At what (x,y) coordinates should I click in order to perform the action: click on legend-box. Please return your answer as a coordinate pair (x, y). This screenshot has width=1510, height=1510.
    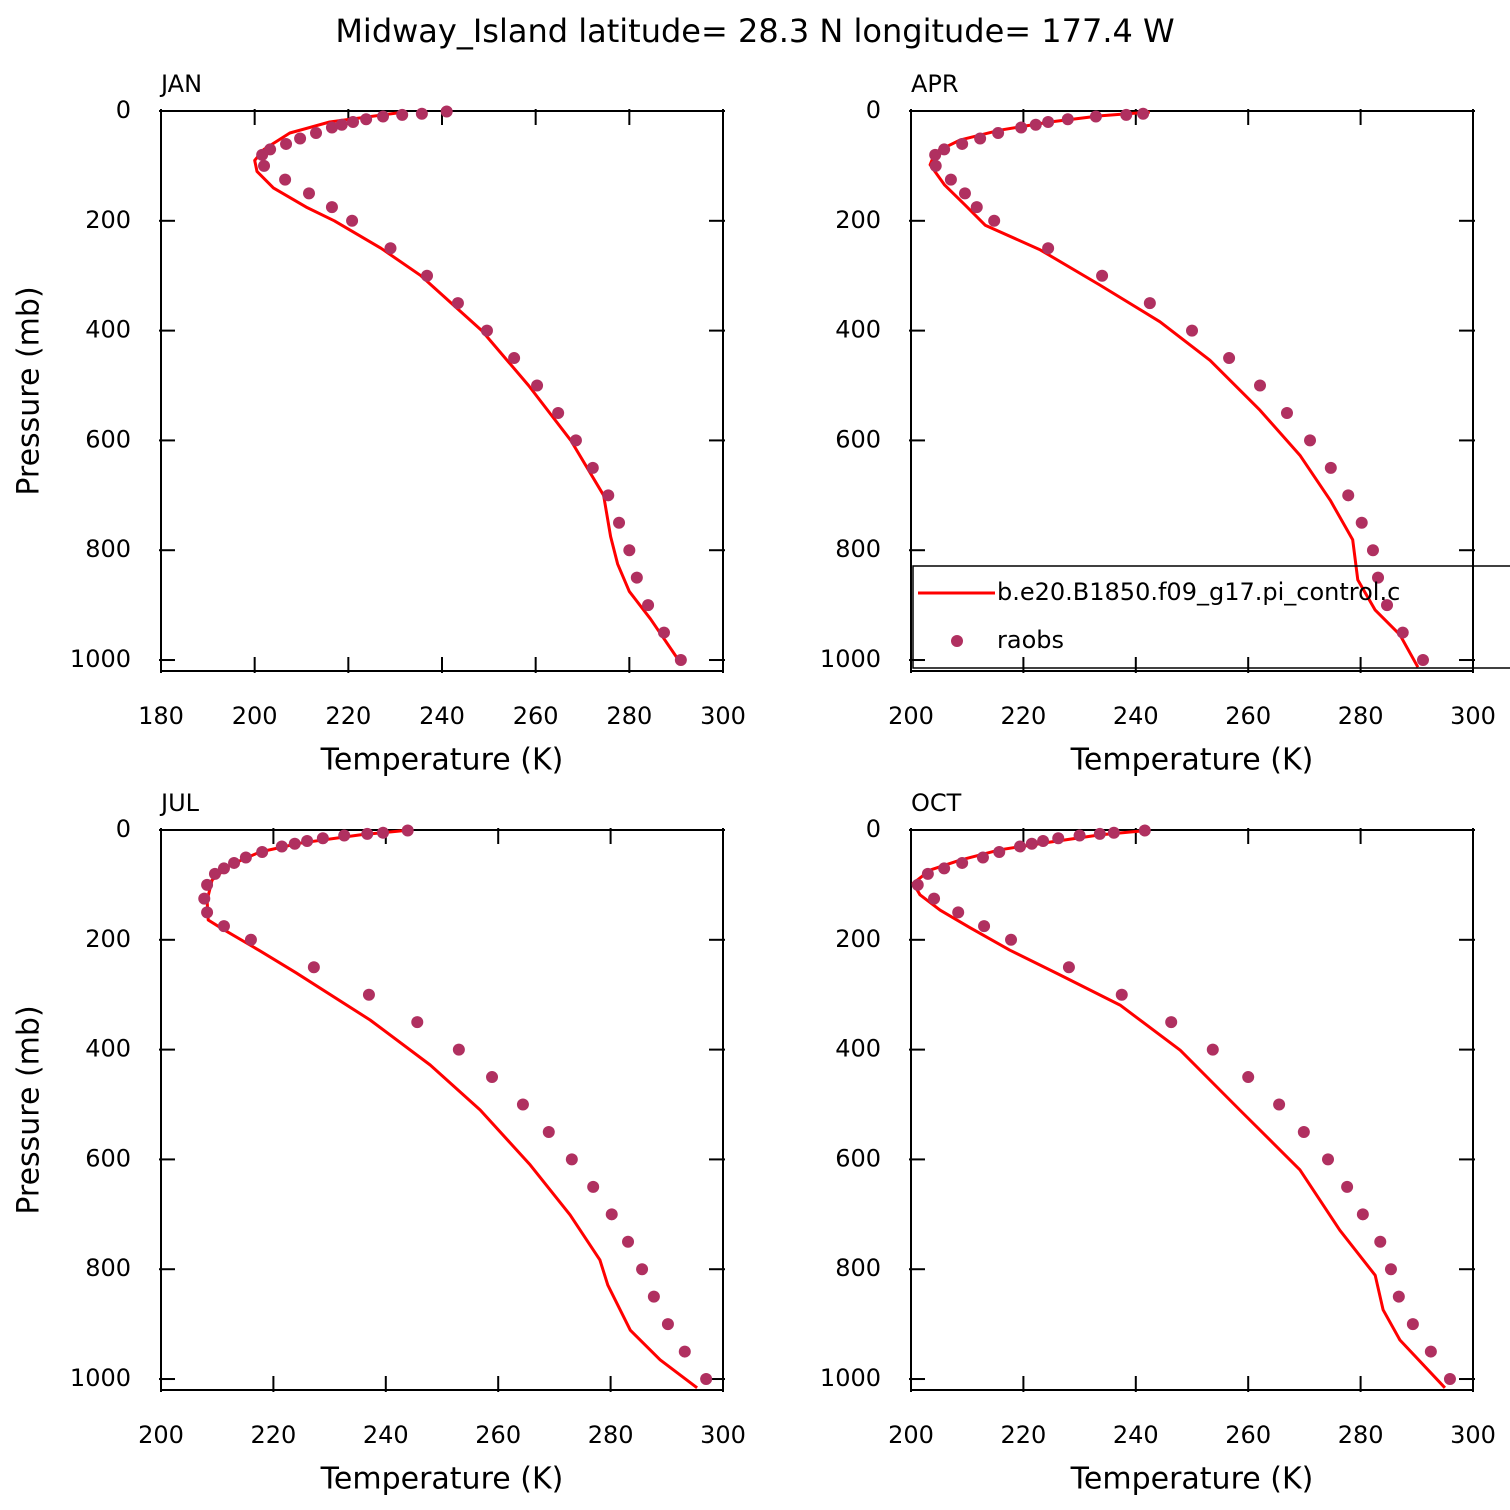
    Looking at the image, I should click on (1211, 617).